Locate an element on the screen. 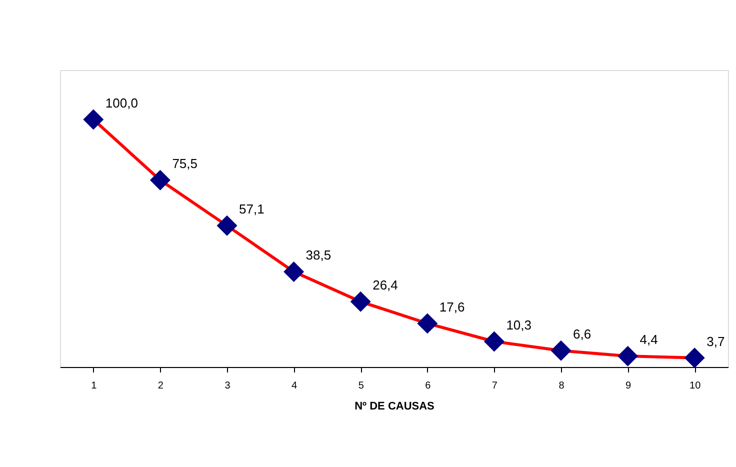  data-label: 38,5 is located at coordinates (319, 255).